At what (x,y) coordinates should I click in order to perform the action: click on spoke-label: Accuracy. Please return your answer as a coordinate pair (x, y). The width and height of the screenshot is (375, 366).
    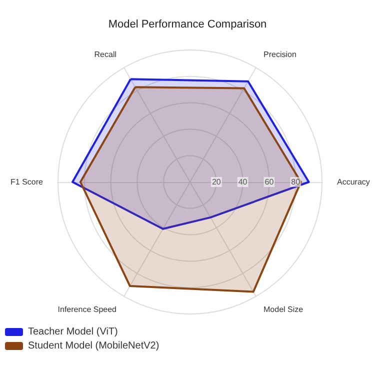
    Looking at the image, I should click on (353, 182).